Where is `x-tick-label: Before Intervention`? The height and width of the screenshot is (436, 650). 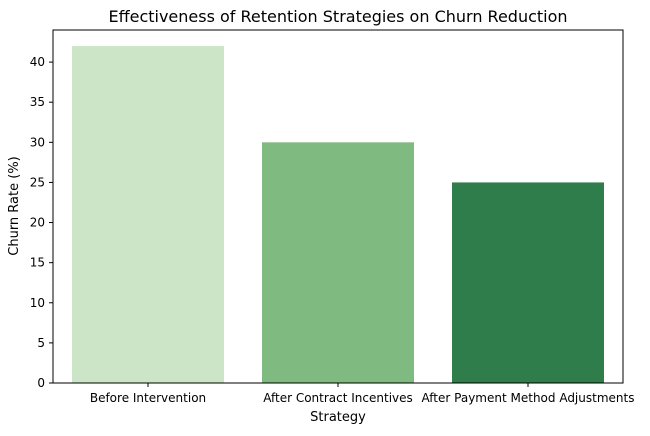 x-tick-label: Before Intervention is located at coordinates (148, 398).